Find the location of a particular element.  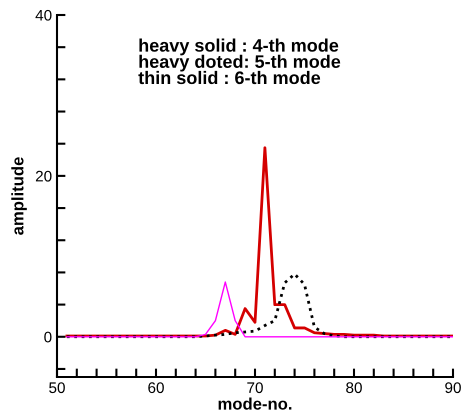

x-tick-label: 90 is located at coordinates (453, 388).